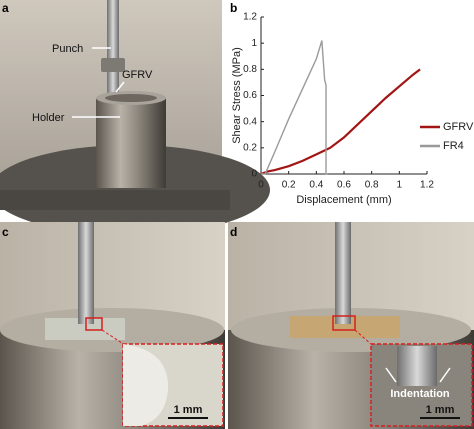  I want to click on panel-label: c, so click(5, 232).